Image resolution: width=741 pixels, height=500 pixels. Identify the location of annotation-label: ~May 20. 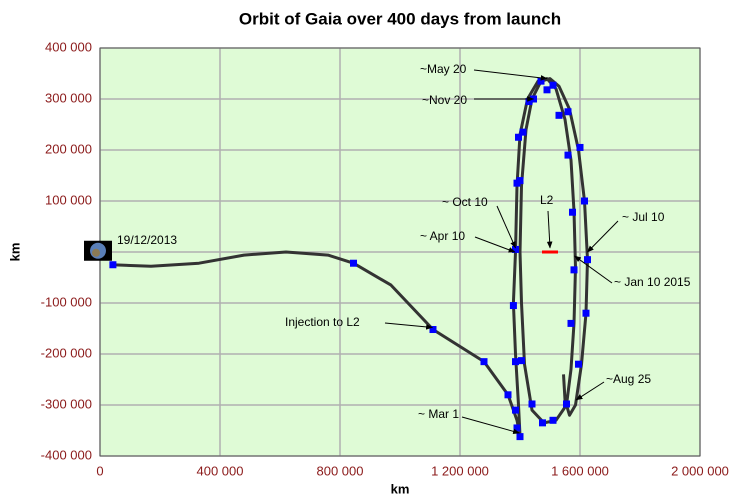
(443, 69).